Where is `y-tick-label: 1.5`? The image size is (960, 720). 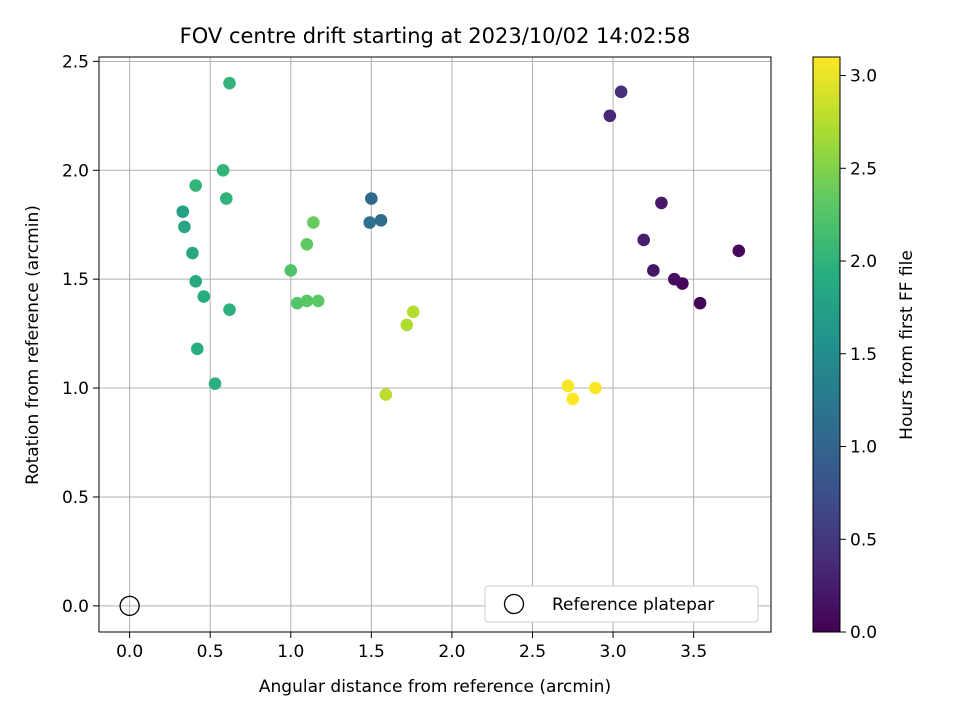 y-tick-label: 1.5 is located at coordinates (75, 280).